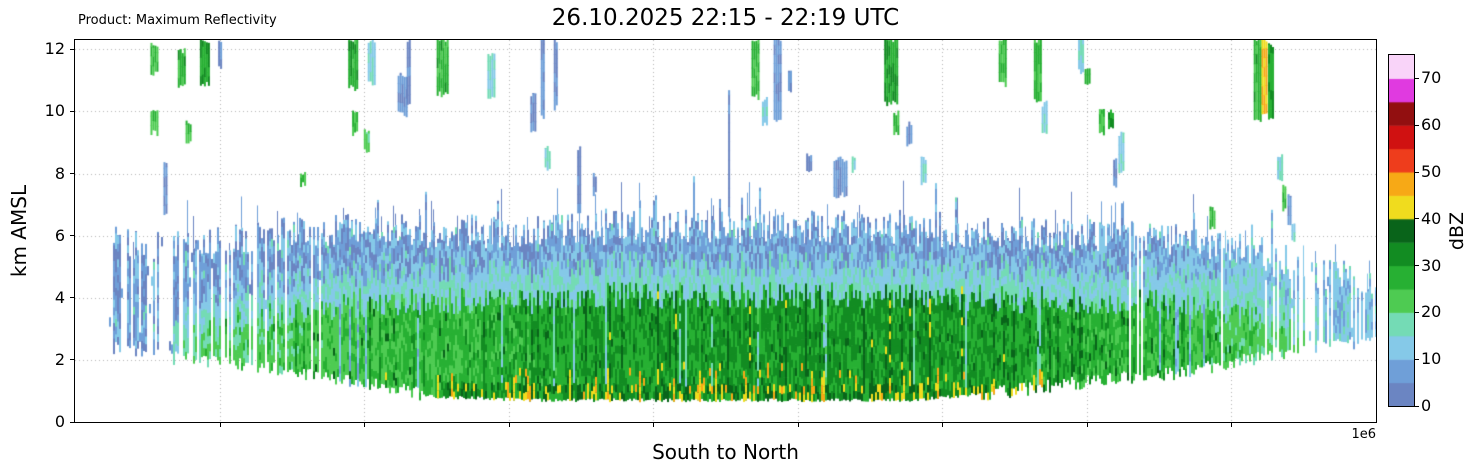 This screenshot has width=1482, height=470. I want to click on colorbar-tick-label: 60, so click(1431, 125).